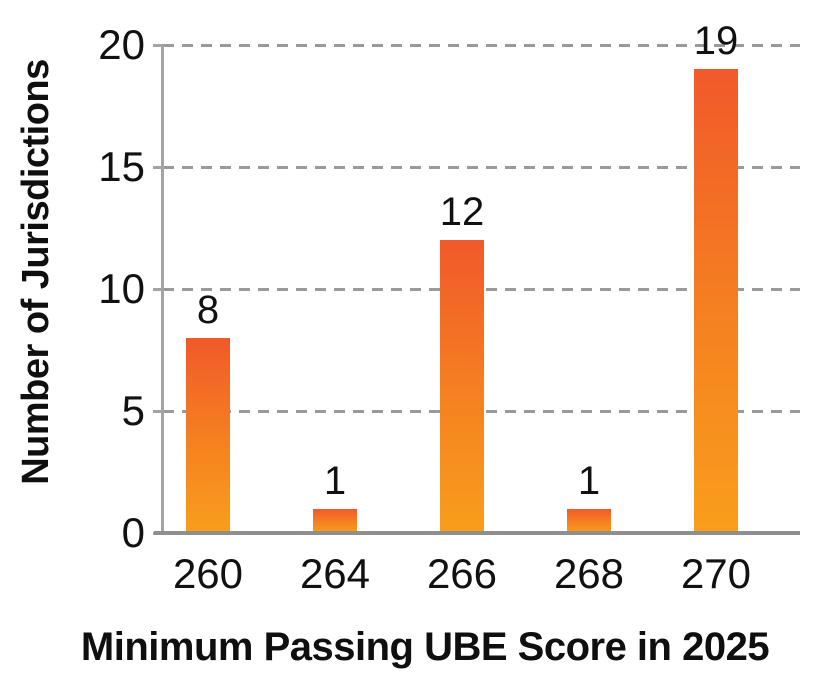 The image size is (819, 694). Describe the element at coordinates (716, 41) in the screenshot. I see `bar-value-label: 19` at that location.